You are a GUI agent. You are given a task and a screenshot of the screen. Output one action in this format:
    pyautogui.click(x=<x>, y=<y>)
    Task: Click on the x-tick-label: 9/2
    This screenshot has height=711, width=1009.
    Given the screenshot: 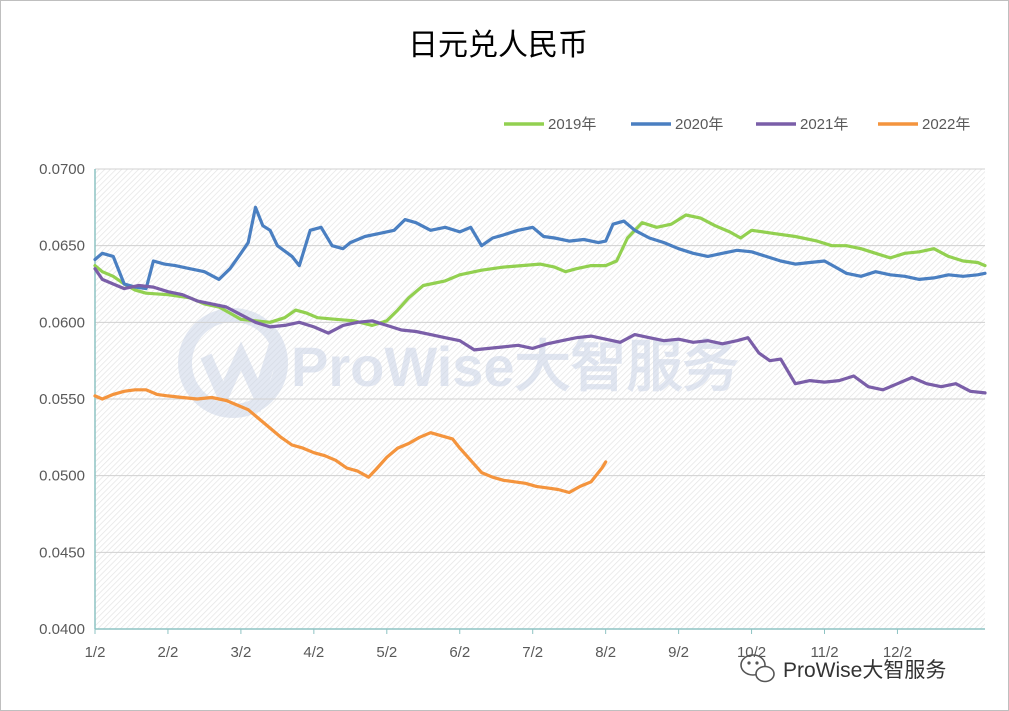 What is the action you would take?
    pyautogui.click(x=678, y=652)
    